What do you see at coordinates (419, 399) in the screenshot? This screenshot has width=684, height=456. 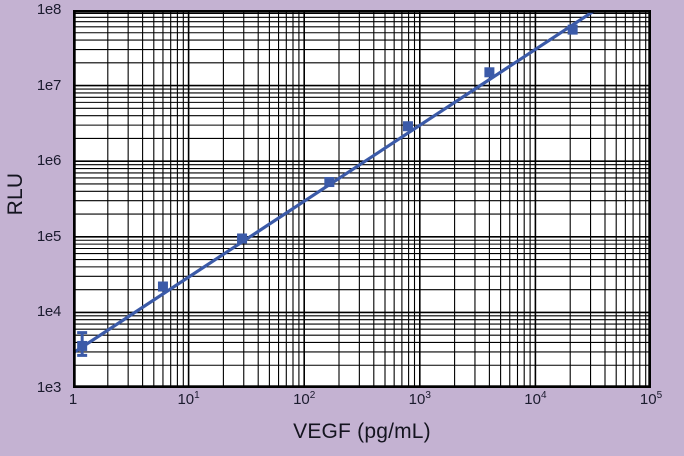 I see `x-tick-label: 10³` at bounding box center [419, 399].